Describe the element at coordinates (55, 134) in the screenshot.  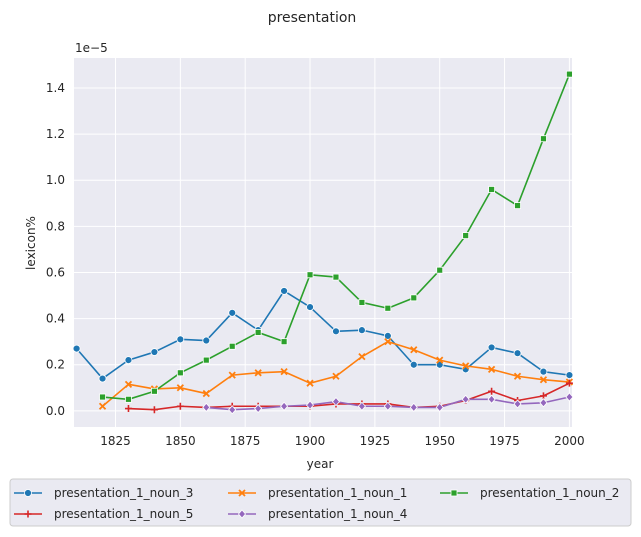
I see `y-tick-label: 1.2` at that location.